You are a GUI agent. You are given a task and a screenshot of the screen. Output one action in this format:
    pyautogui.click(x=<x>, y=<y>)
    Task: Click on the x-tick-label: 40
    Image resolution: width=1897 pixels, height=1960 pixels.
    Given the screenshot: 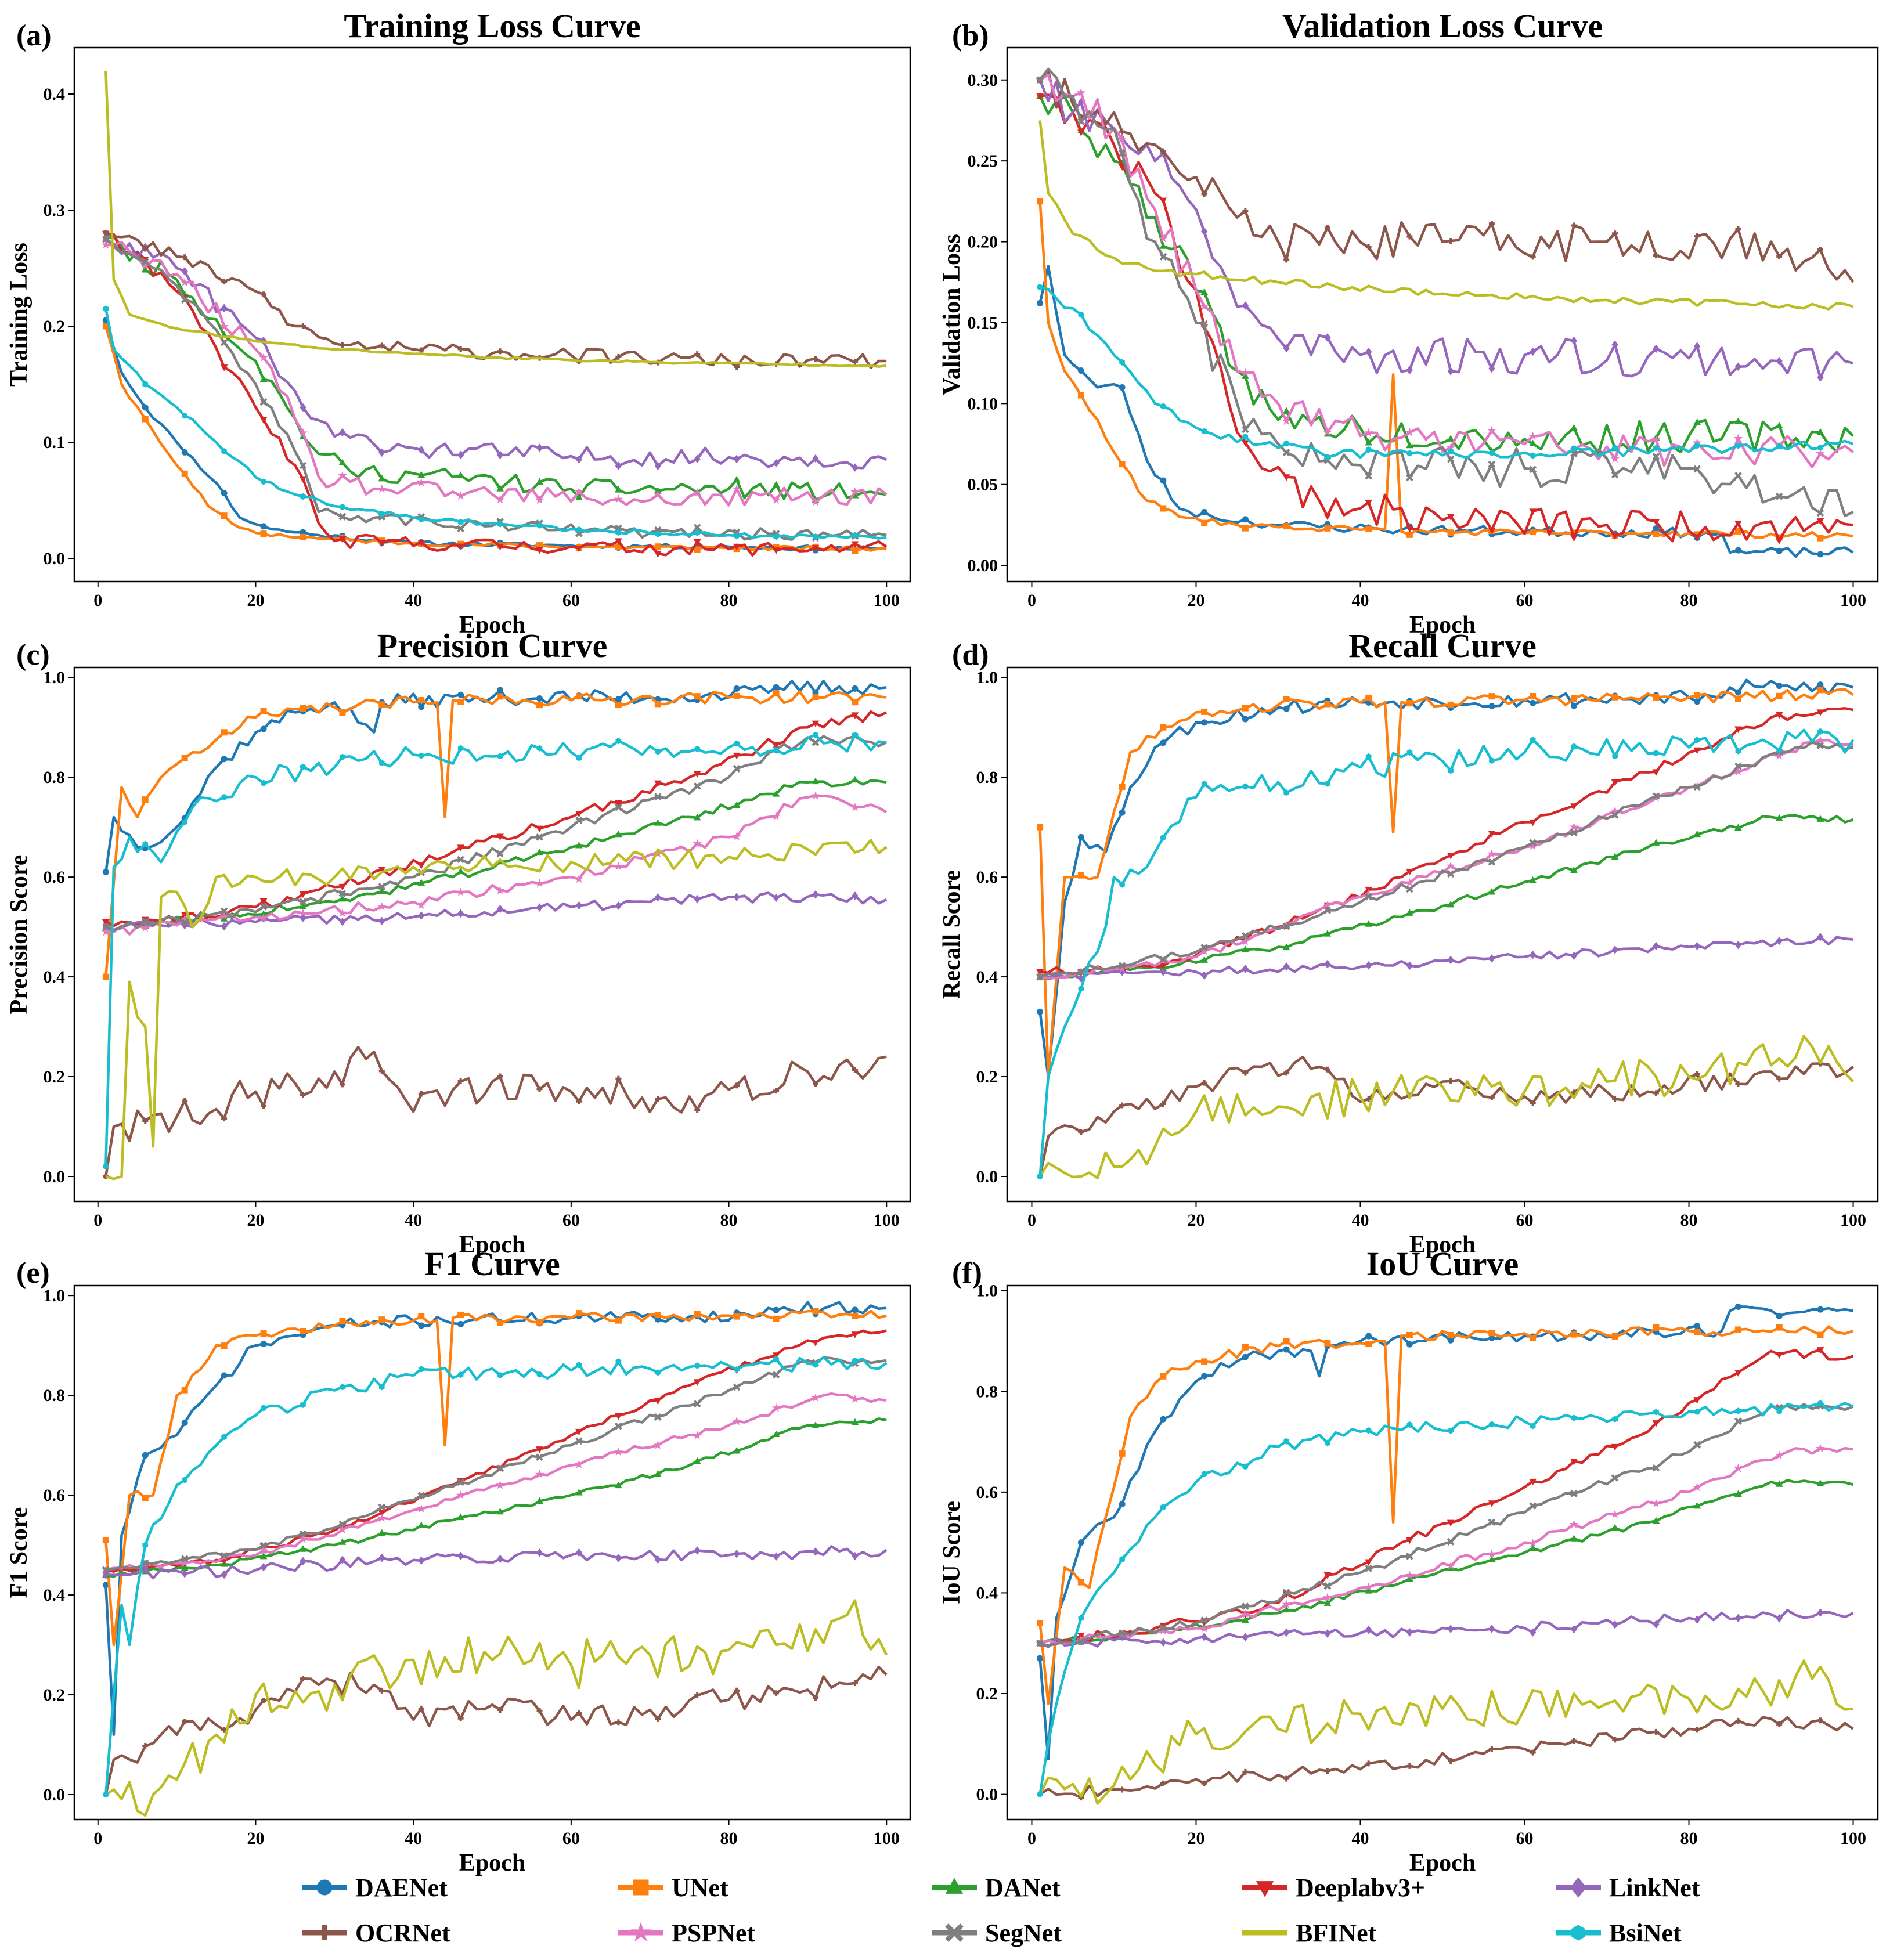 What is the action you would take?
    pyautogui.click(x=414, y=600)
    